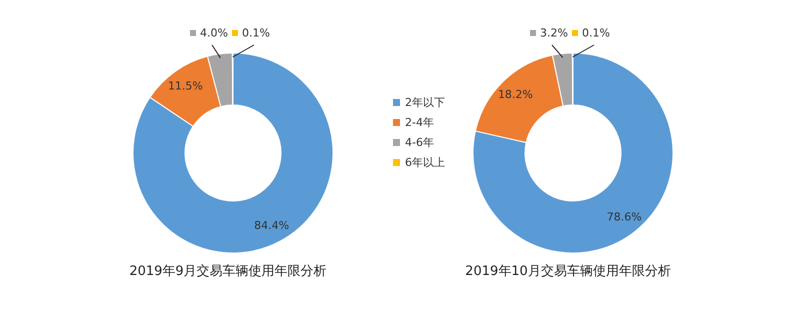 The height and width of the screenshot is (325, 800). Describe the element at coordinates (425, 162) in the screenshot. I see `legend-label: 6年以上` at that location.